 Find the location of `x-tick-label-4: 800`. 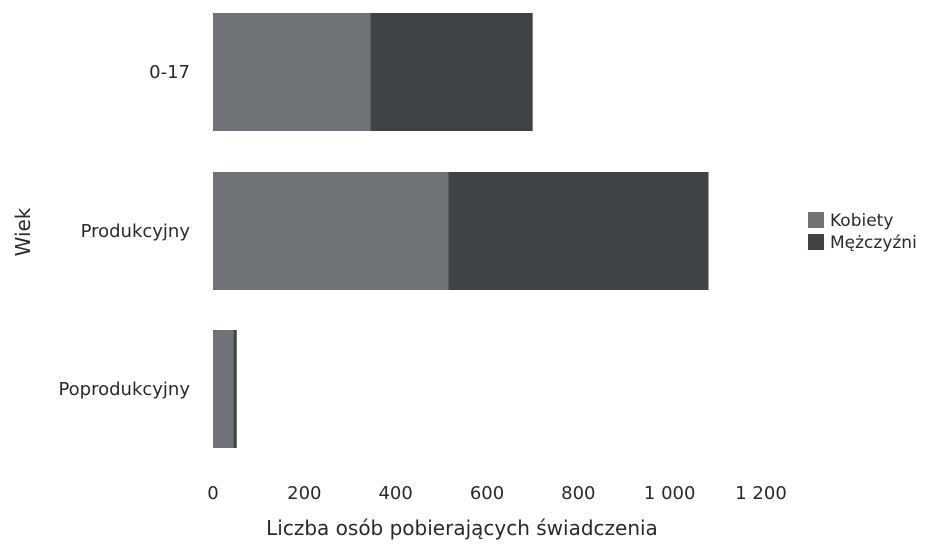

x-tick-label-4: 800 is located at coordinates (578, 493).